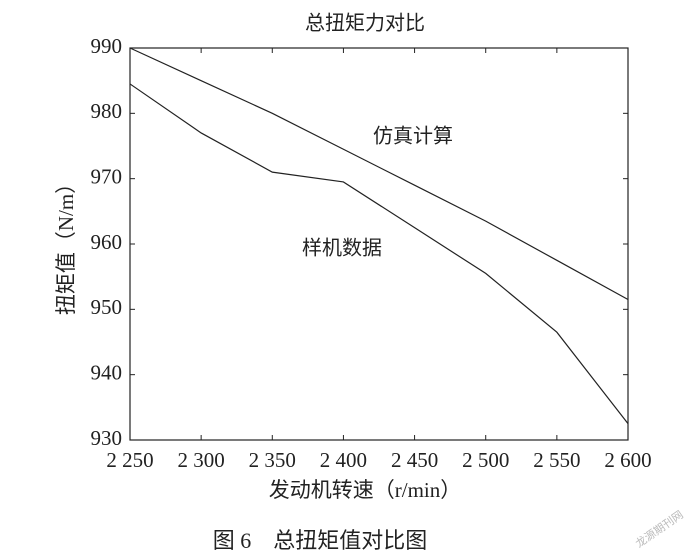  I want to click on y-tick-label: 930, so click(107, 438).